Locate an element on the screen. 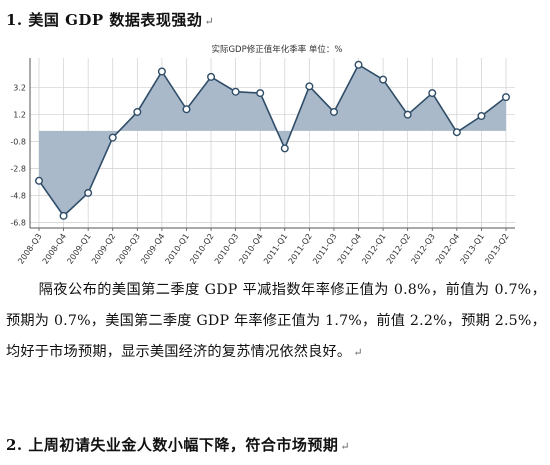 Image resolution: width=550 pixels, height=465 pixels. chart-y-ticks: 3.2 1.2 -0.8 -2.8 -4.8 -6.8 is located at coordinates (18, 156).